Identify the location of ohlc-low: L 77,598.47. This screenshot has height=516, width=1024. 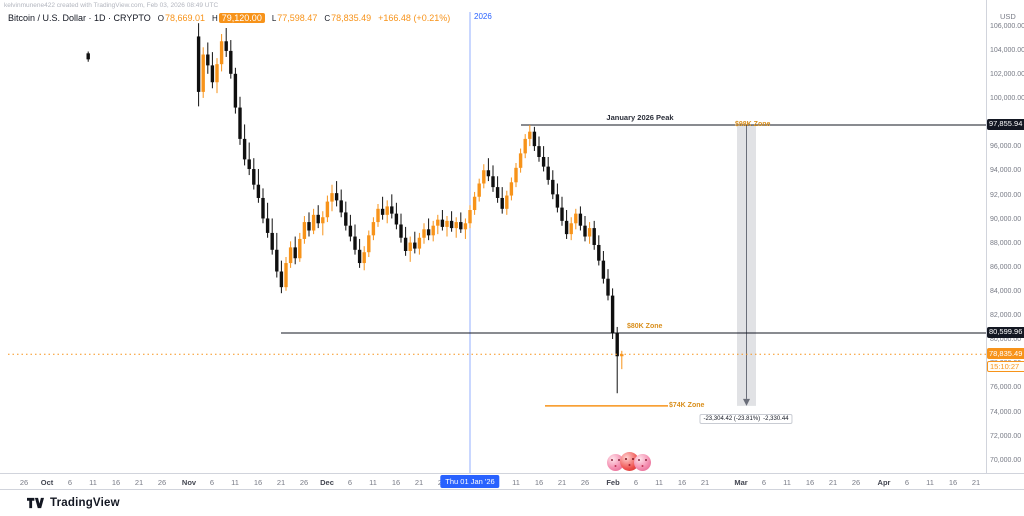
(295, 18).